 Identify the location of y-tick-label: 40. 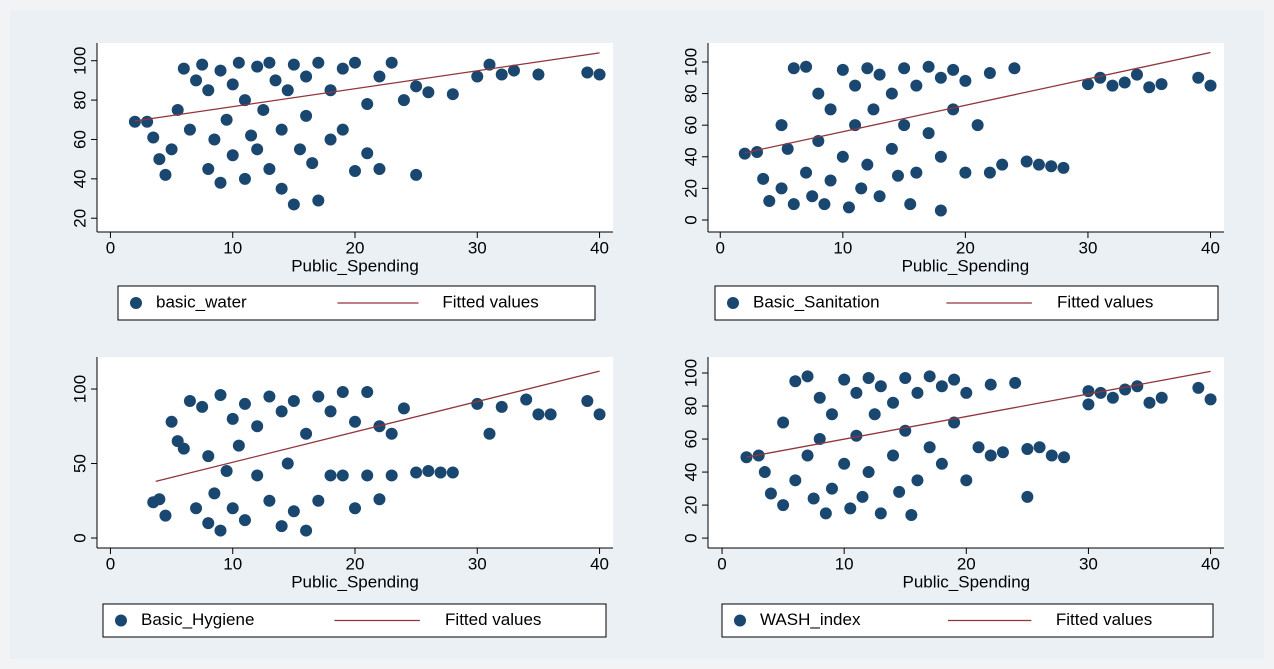
(690, 472).